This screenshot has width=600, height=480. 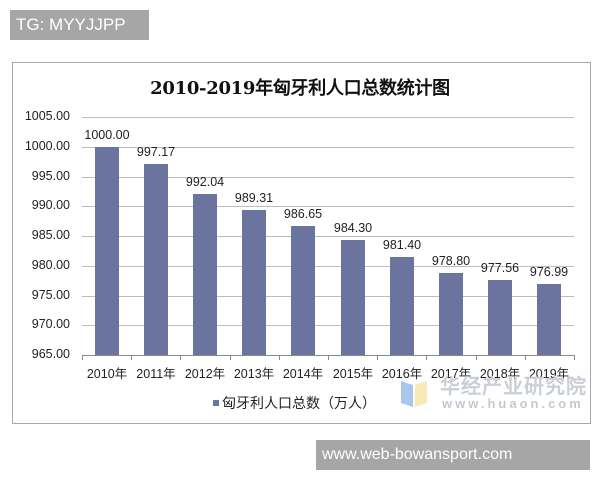 What do you see at coordinates (453, 455) in the screenshot?
I see `bottom-watermark-tag: www.web-bowansport.com` at bounding box center [453, 455].